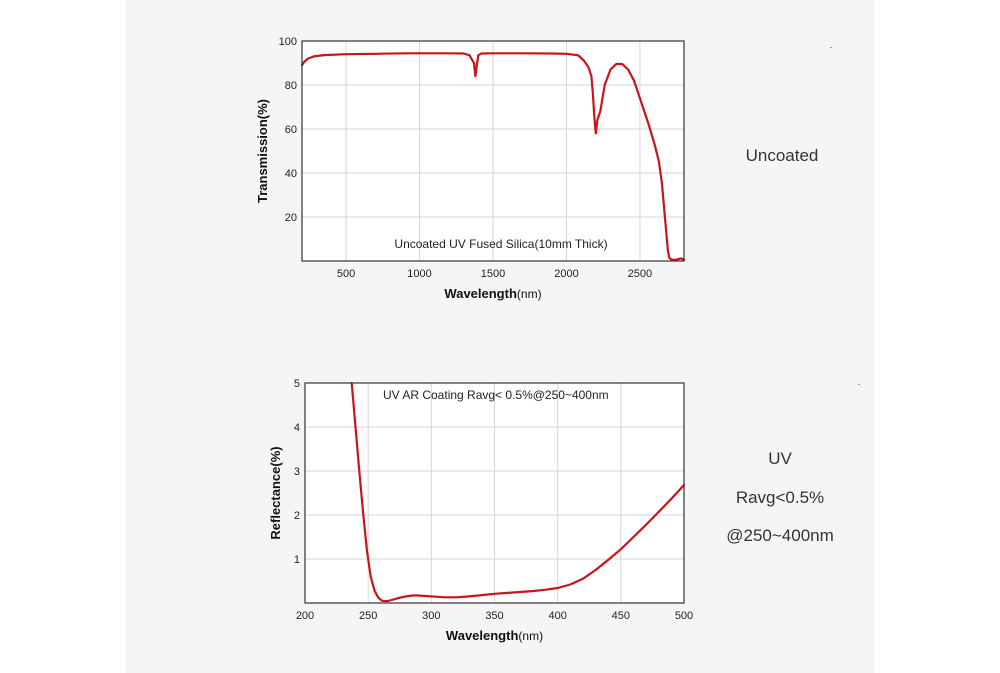 The height and width of the screenshot is (673, 1000). Describe the element at coordinates (494, 616) in the screenshot. I see `x-tick-label: 350` at that location.